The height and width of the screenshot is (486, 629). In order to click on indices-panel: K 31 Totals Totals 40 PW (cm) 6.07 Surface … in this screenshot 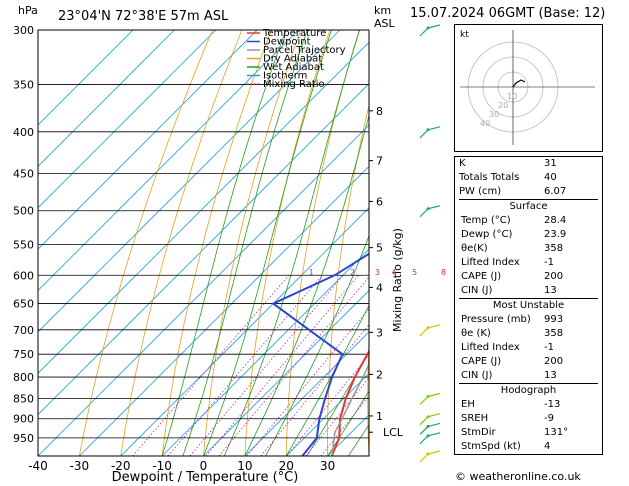, I will do `click(528, 305)`.